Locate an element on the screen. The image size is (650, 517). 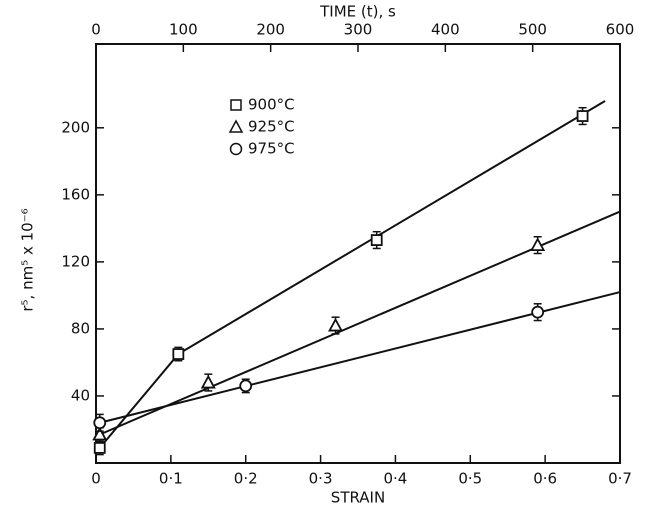
legend-label: 975°C is located at coordinates (271, 149).